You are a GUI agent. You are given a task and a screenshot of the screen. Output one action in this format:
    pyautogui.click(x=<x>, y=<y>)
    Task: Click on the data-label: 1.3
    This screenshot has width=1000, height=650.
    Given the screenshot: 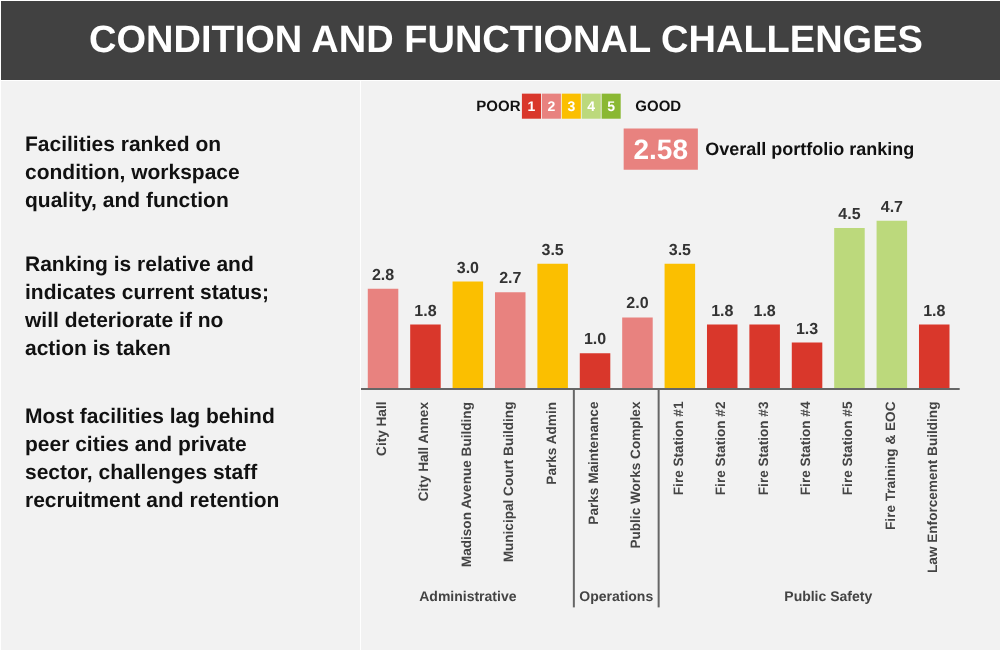 What is the action you would take?
    pyautogui.click(x=807, y=328)
    